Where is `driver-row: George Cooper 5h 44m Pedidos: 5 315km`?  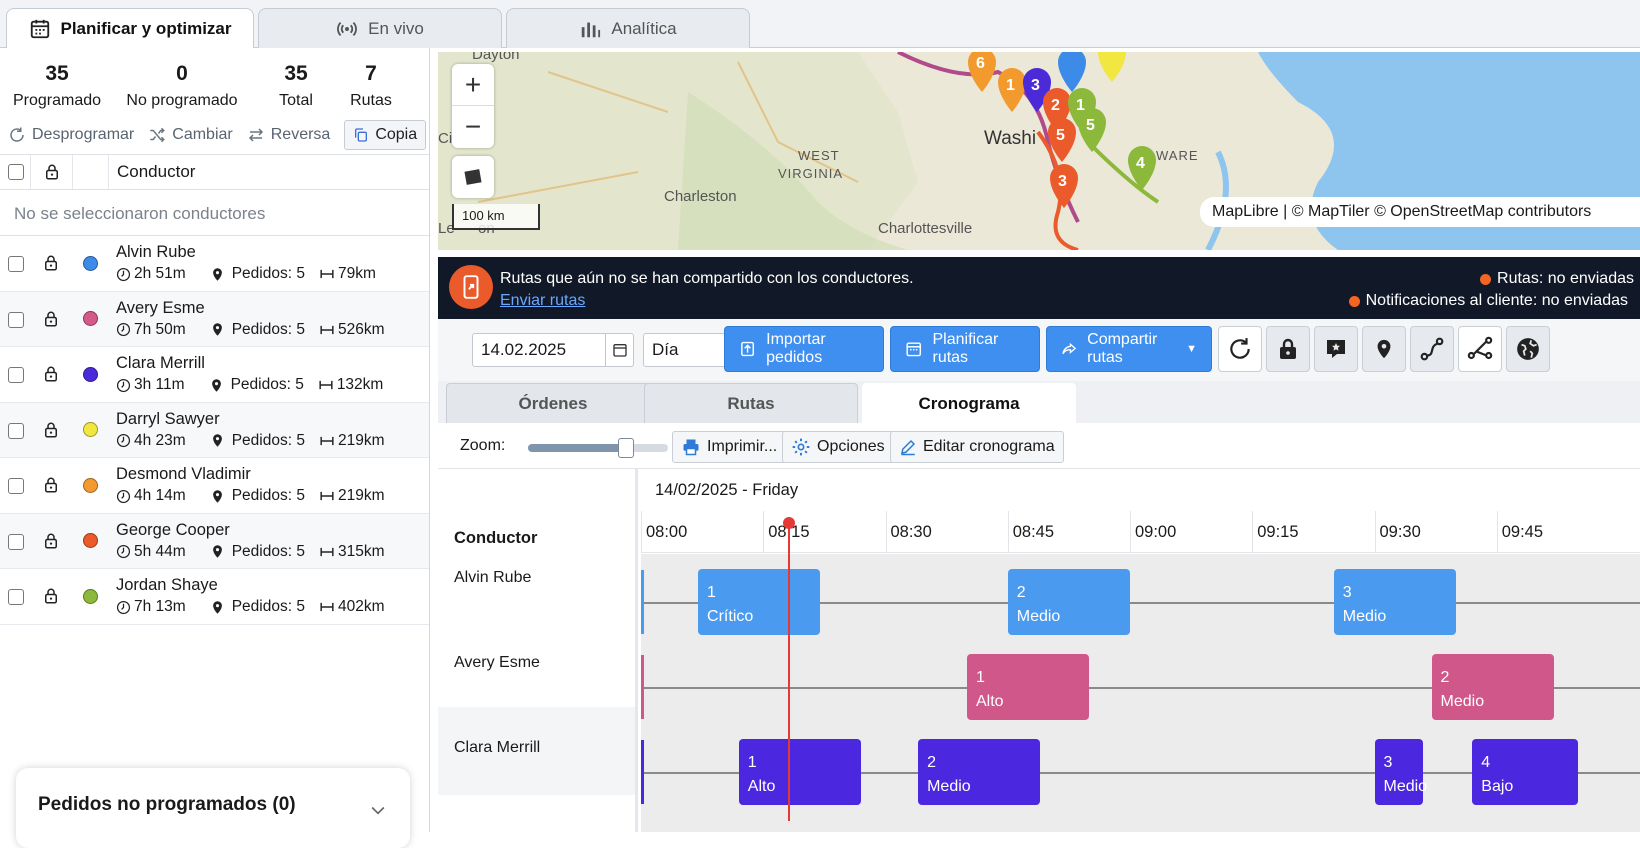 driver-row: George Cooper 5h 44m Pedidos: 5 315km is located at coordinates (214, 541).